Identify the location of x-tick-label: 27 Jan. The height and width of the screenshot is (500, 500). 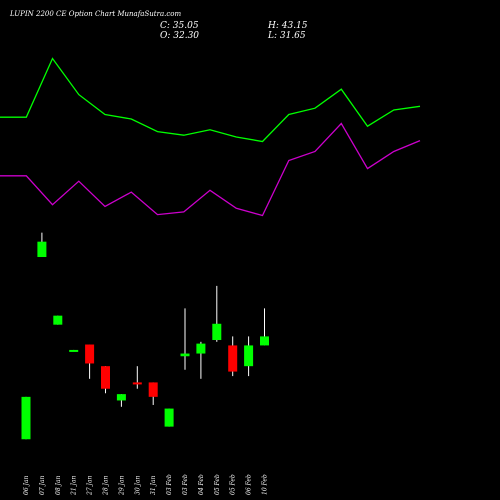
(90, 485).